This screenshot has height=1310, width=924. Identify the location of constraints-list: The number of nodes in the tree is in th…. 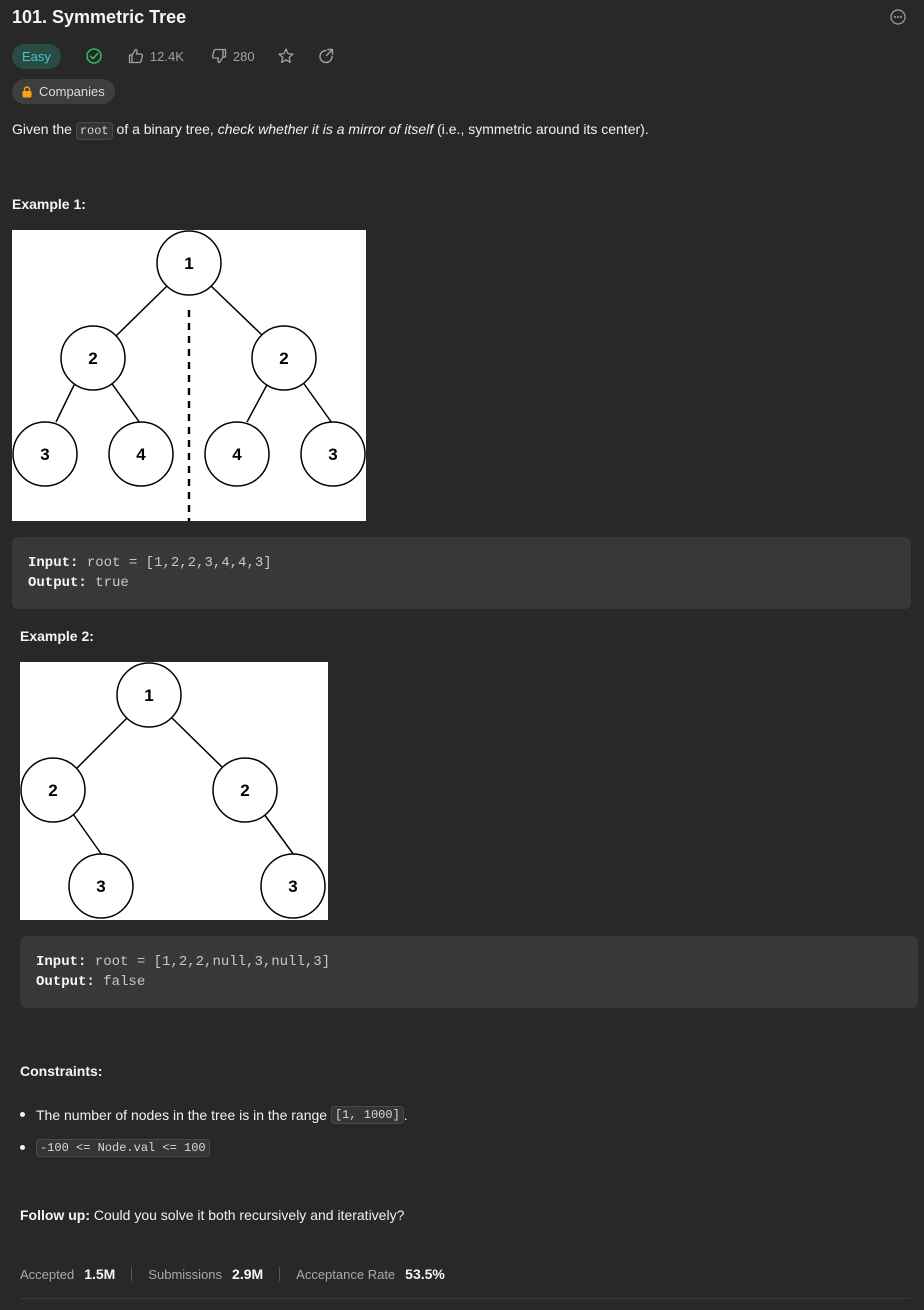
(214, 1131).